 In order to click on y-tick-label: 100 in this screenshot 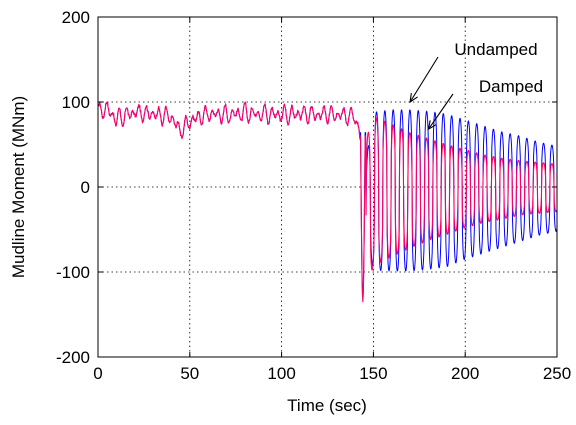, I will do `click(76, 102)`.